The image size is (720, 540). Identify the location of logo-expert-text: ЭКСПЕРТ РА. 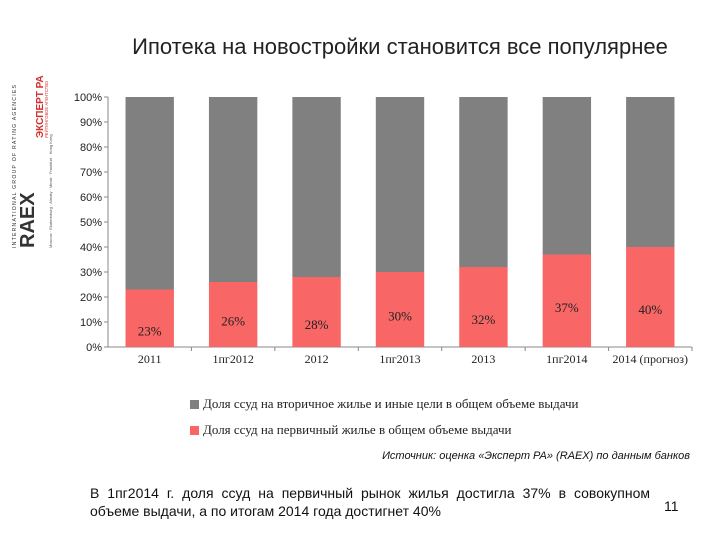
(40, 106).